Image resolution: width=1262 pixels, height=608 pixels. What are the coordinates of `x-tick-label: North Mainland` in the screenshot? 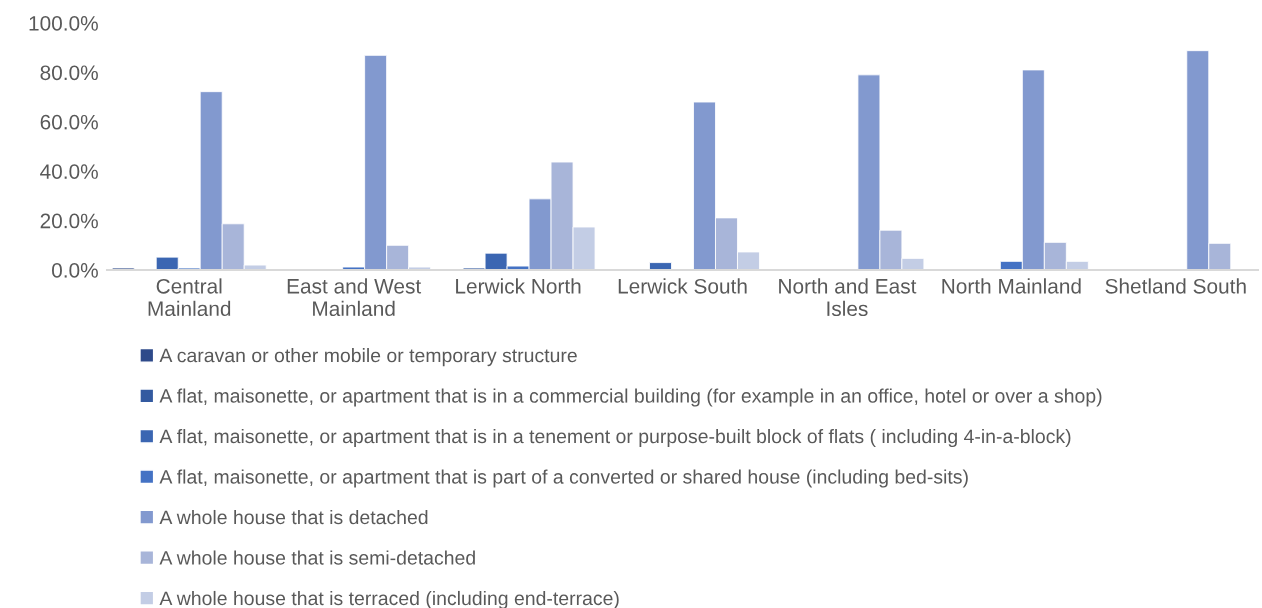 It's located at (1011, 286).